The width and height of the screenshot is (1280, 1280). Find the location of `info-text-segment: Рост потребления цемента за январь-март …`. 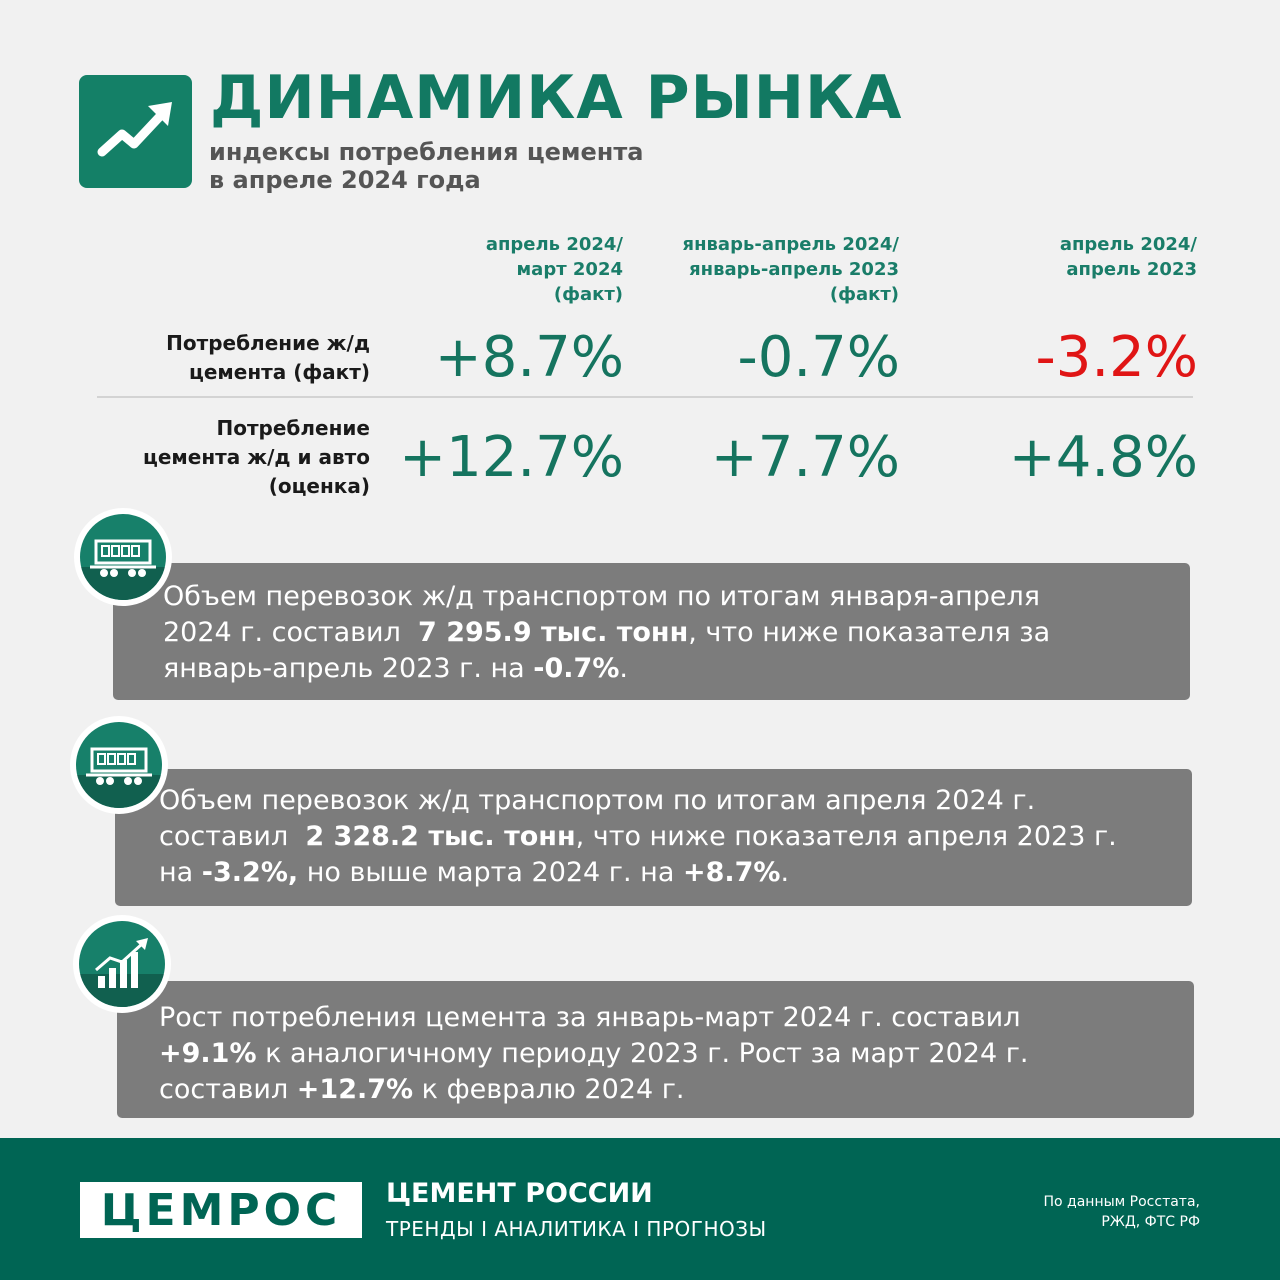

info-text-segment: Рост потребления цемента за январь-март … is located at coordinates (590, 1017).